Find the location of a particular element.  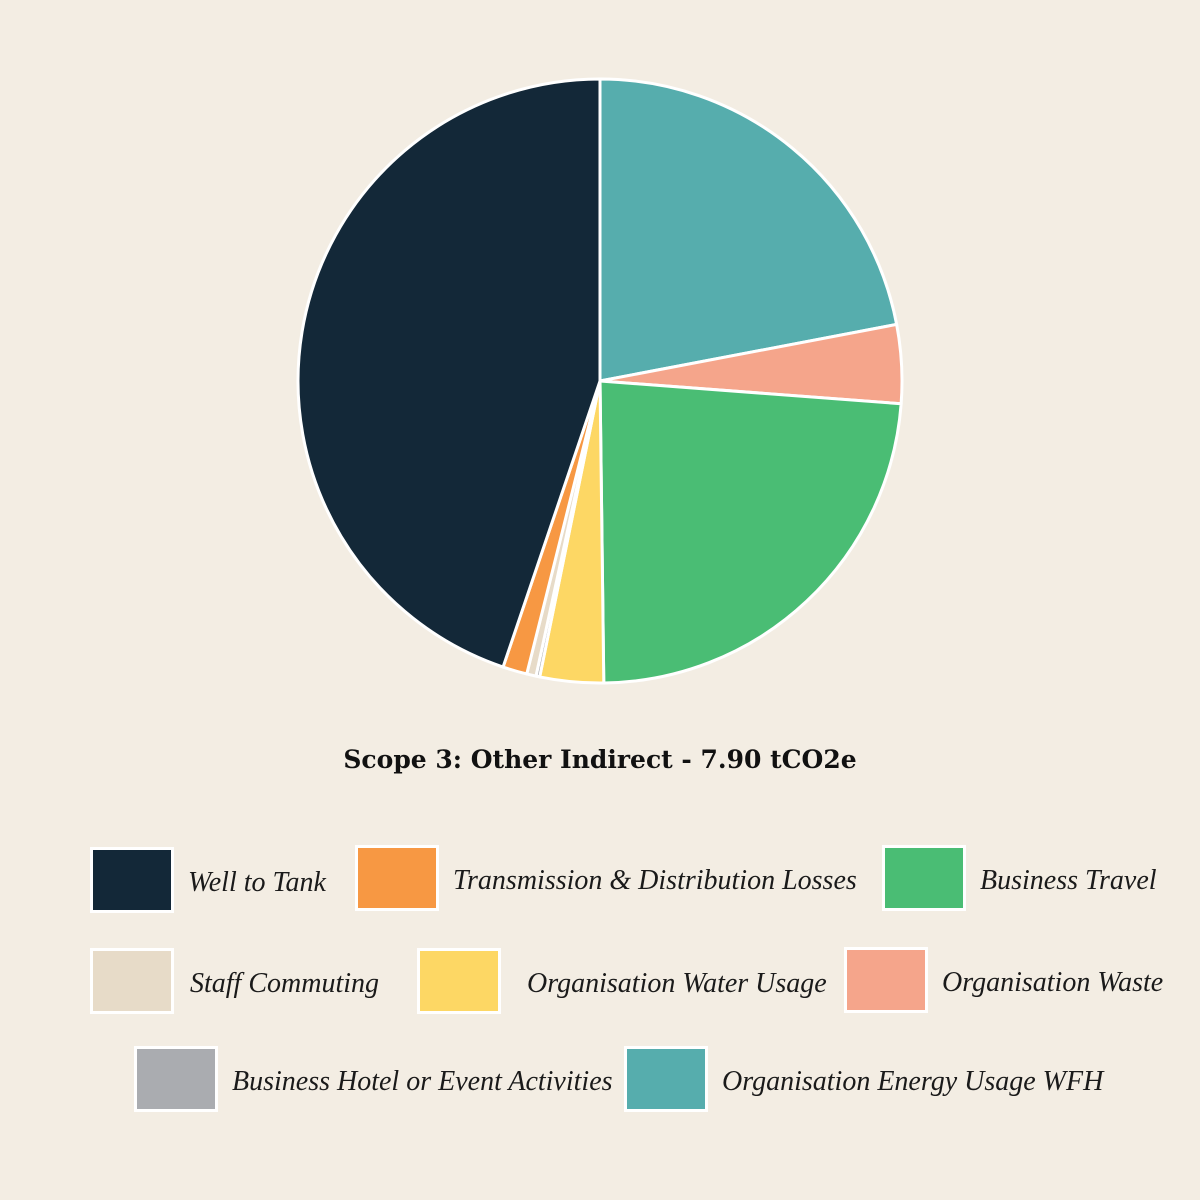

legend-label-transmission-distribution-losses: Transmission & Distribution Losses is located at coordinates (655, 880).